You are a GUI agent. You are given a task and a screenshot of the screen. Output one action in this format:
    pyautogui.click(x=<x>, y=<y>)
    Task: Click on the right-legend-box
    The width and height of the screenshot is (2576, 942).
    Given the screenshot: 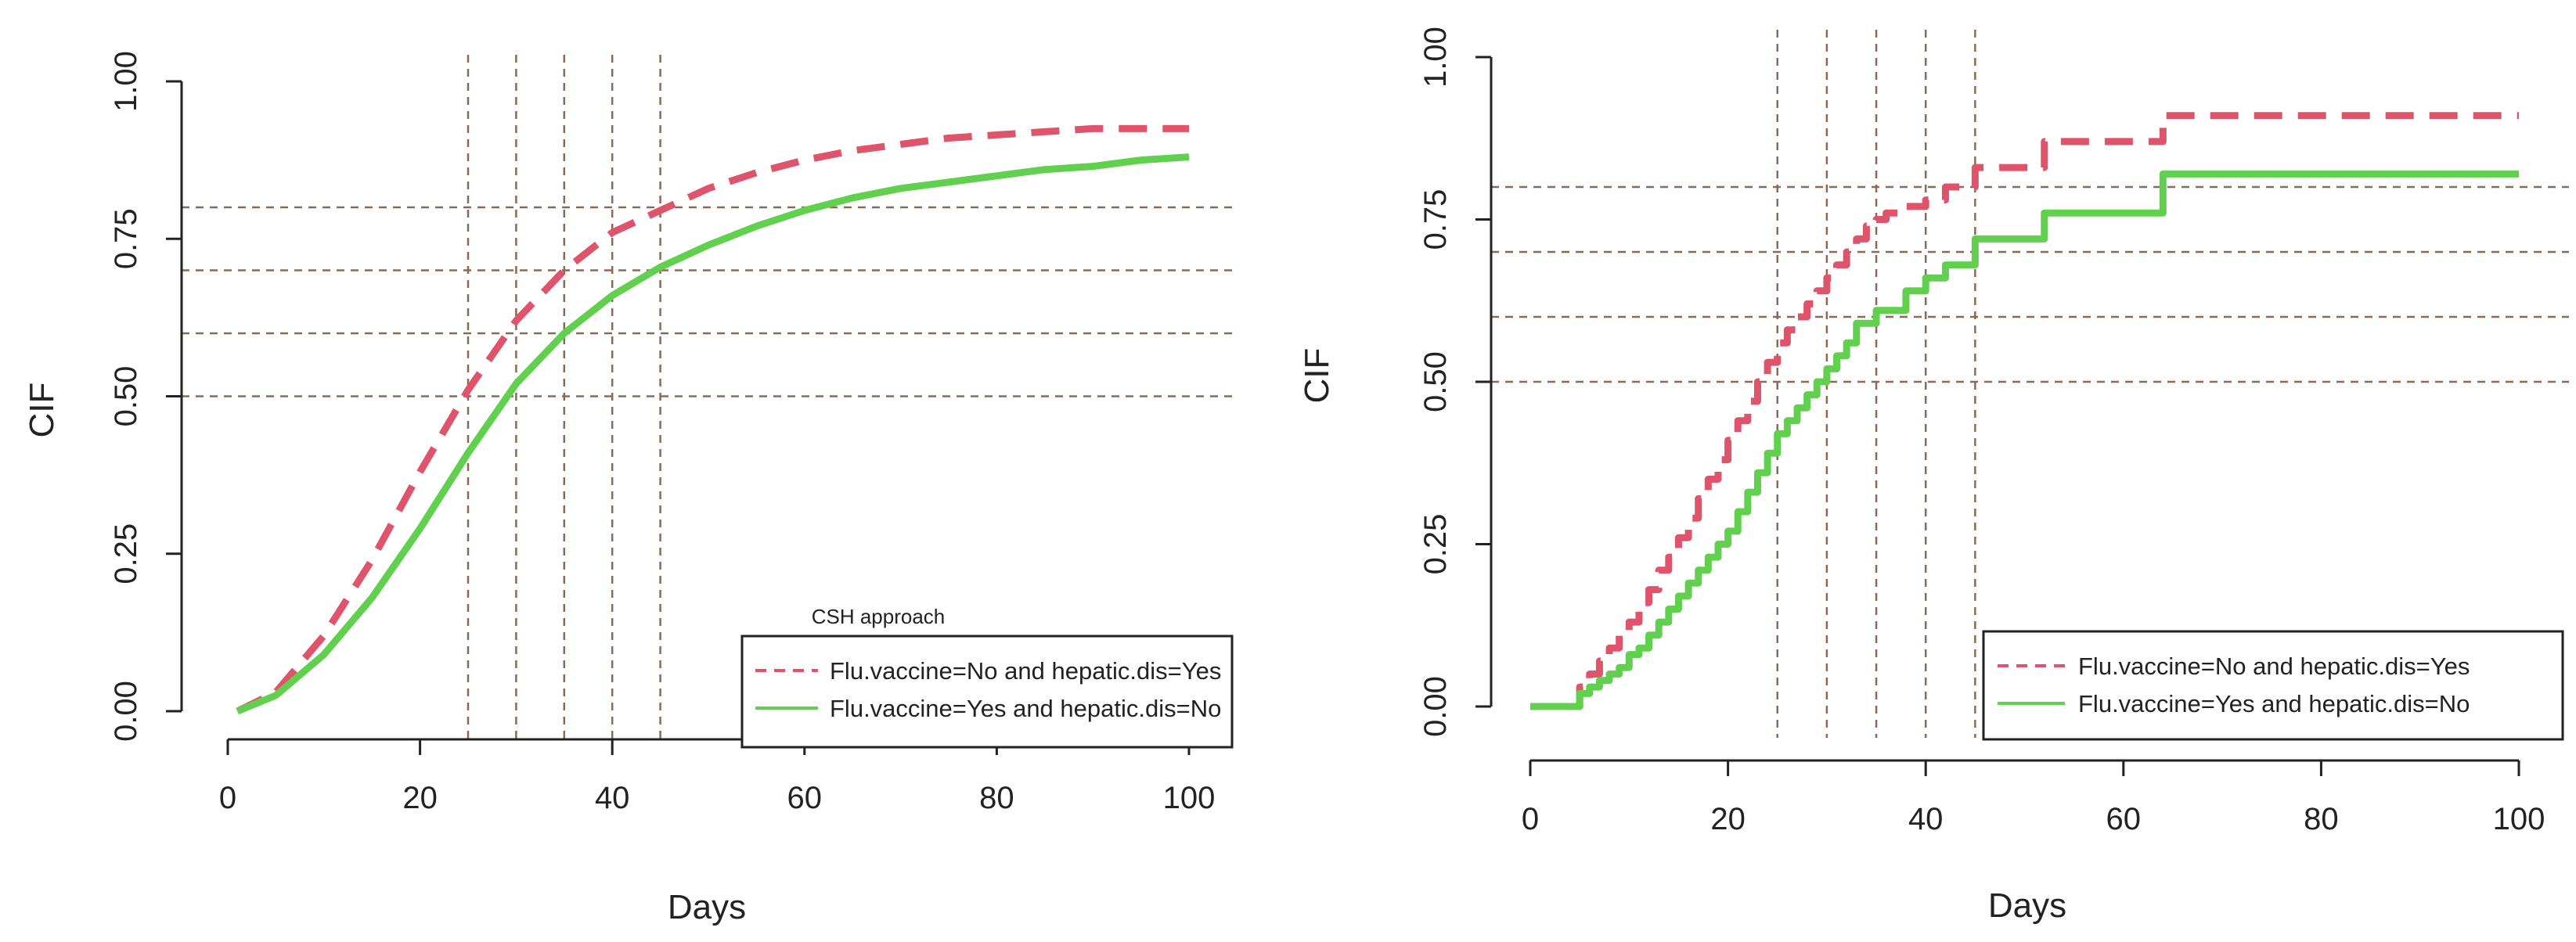 What is the action you would take?
    pyautogui.click(x=2273, y=685)
    